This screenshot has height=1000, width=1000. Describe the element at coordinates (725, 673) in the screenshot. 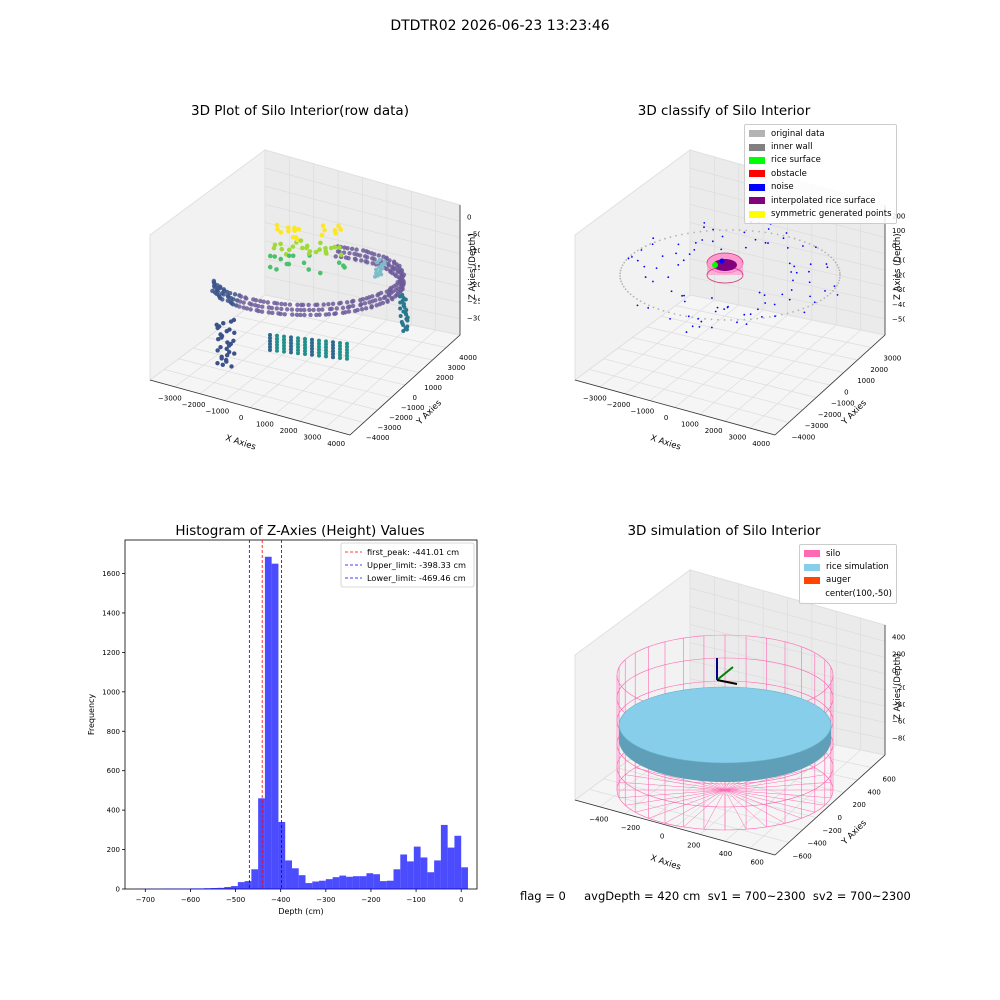

I see `center-y-arrow` at that location.